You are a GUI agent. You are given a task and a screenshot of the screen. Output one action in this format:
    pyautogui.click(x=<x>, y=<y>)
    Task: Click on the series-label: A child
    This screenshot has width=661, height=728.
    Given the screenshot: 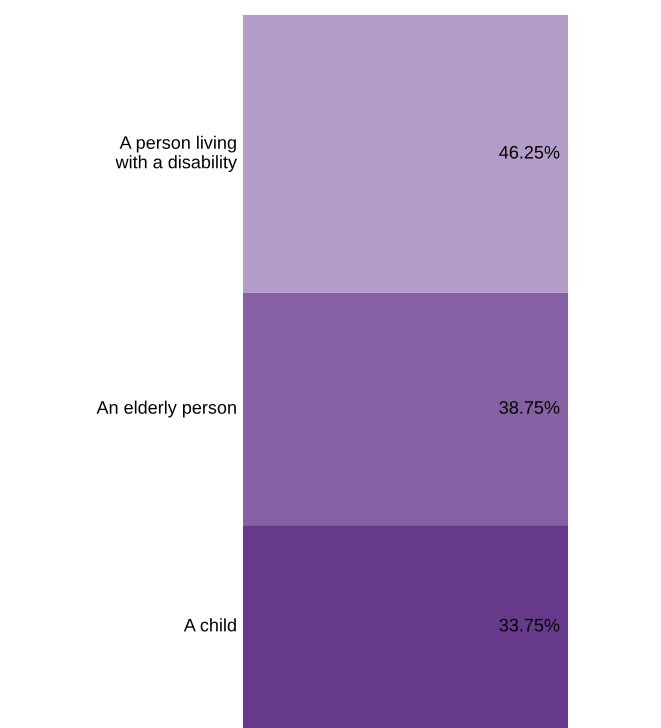 What is the action you would take?
    pyautogui.click(x=210, y=625)
    